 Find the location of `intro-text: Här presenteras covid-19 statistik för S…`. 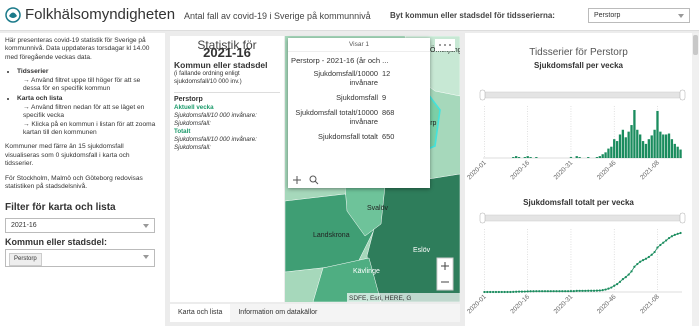

intro-text: Här presenteras covid-19 statistik för S… is located at coordinates (77, 49).